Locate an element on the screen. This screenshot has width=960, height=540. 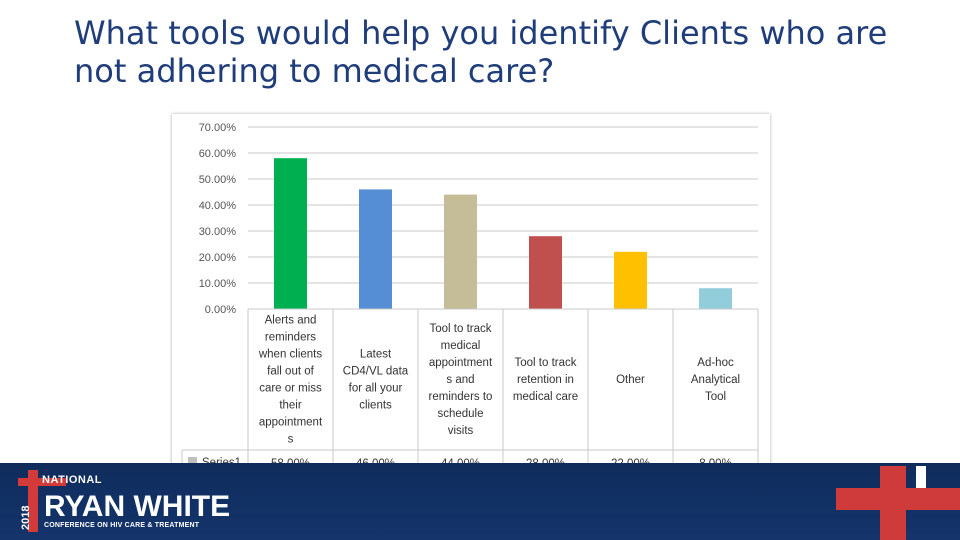
logo-year: 2018 is located at coordinates (27, 509).